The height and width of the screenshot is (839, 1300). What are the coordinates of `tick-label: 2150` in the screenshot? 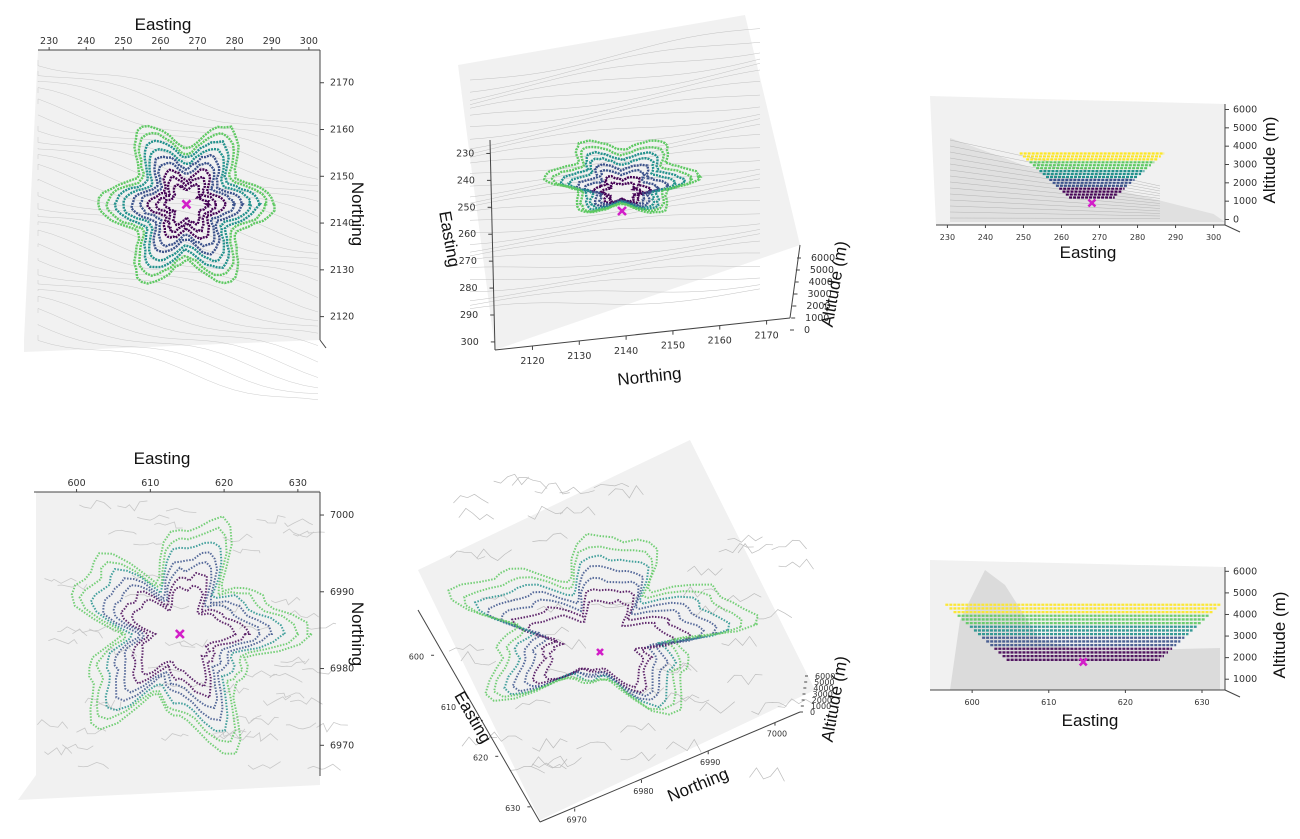 It's located at (342, 176).